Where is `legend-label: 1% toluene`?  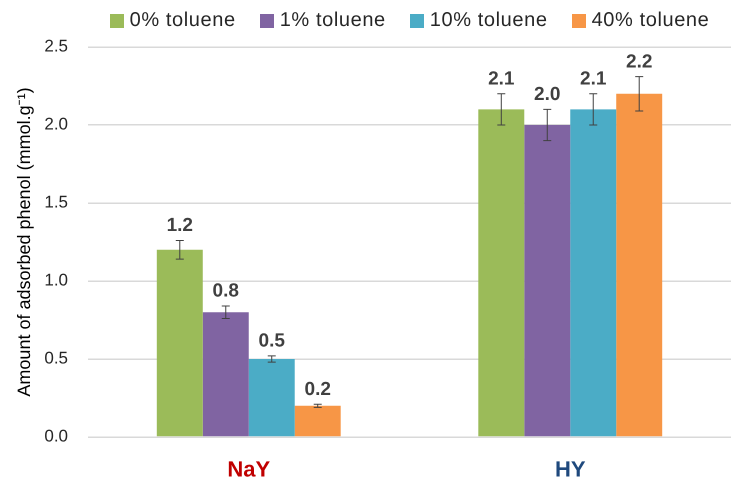 legend-label: 1% toluene is located at coordinates (333, 20).